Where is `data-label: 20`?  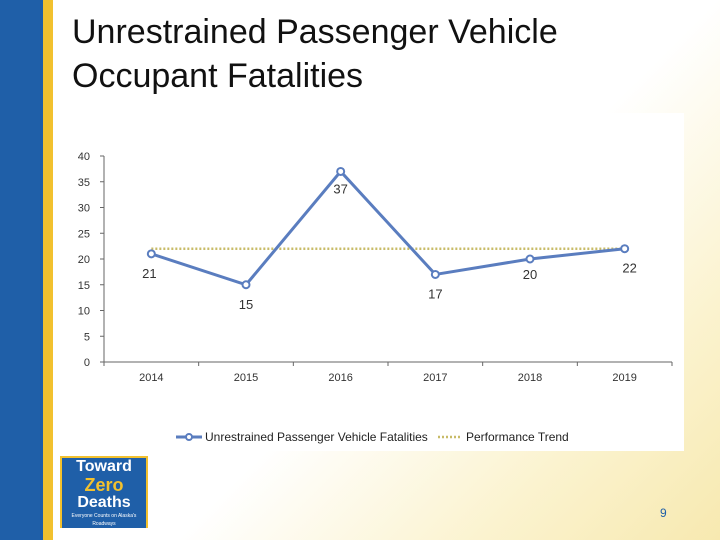 data-label: 20 is located at coordinates (530, 274).